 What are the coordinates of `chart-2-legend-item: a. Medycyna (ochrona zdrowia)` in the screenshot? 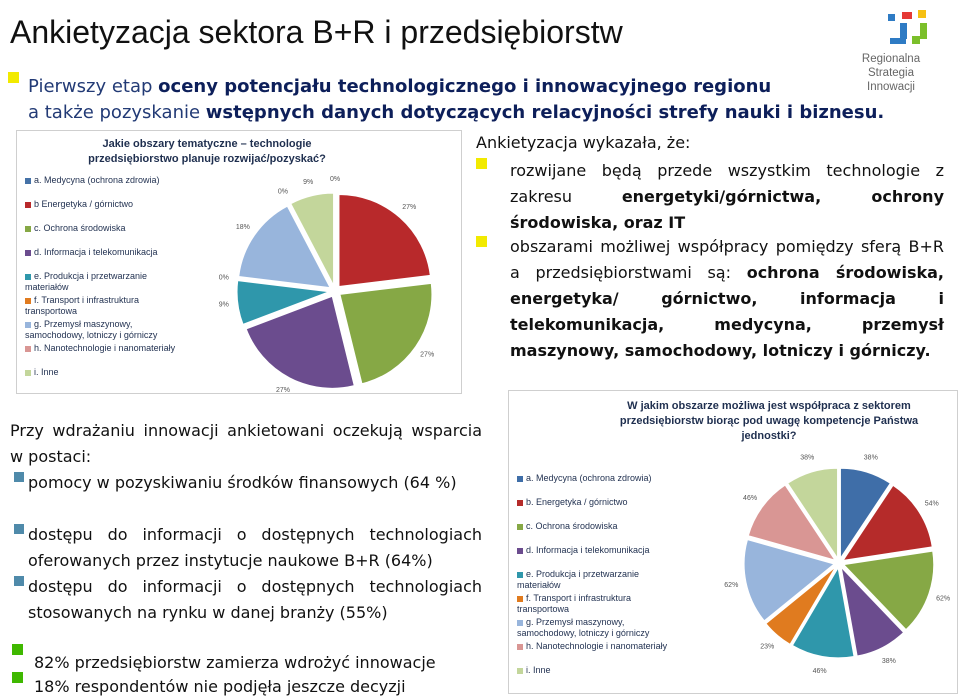 It's located at (597, 478).